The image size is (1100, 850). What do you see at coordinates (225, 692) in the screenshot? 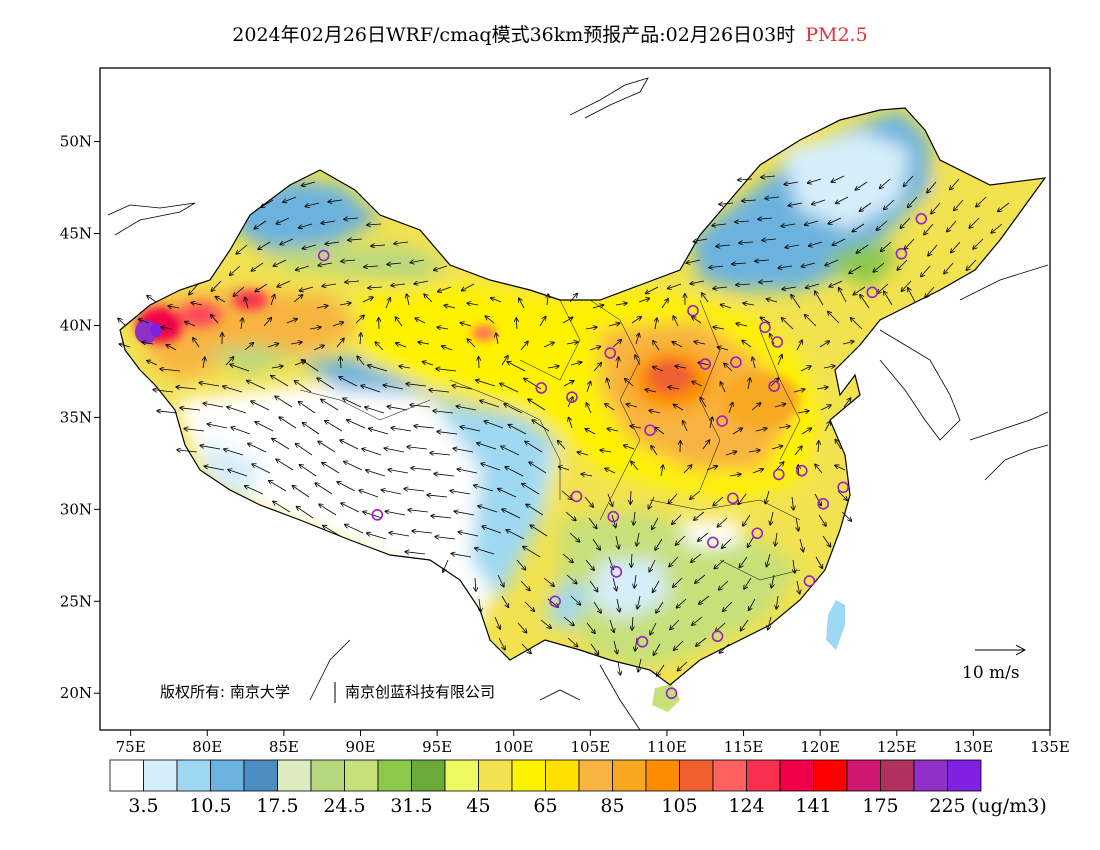
I see `copyright-nanjing-university: 版权所有: 南京大学` at bounding box center [225, 692].